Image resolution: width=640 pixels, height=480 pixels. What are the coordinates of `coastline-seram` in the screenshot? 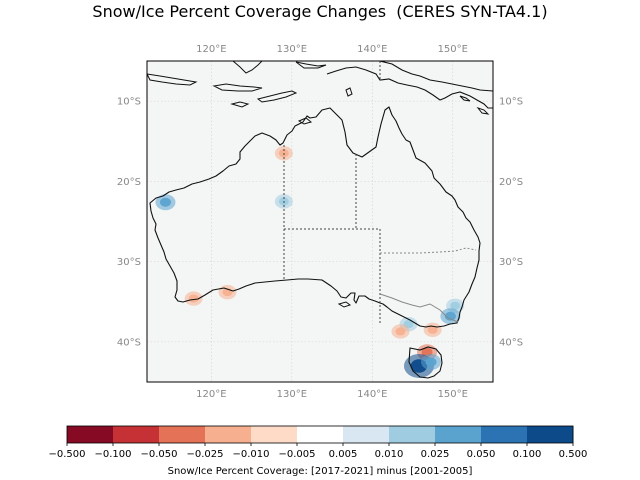 It's located at (311, 65).